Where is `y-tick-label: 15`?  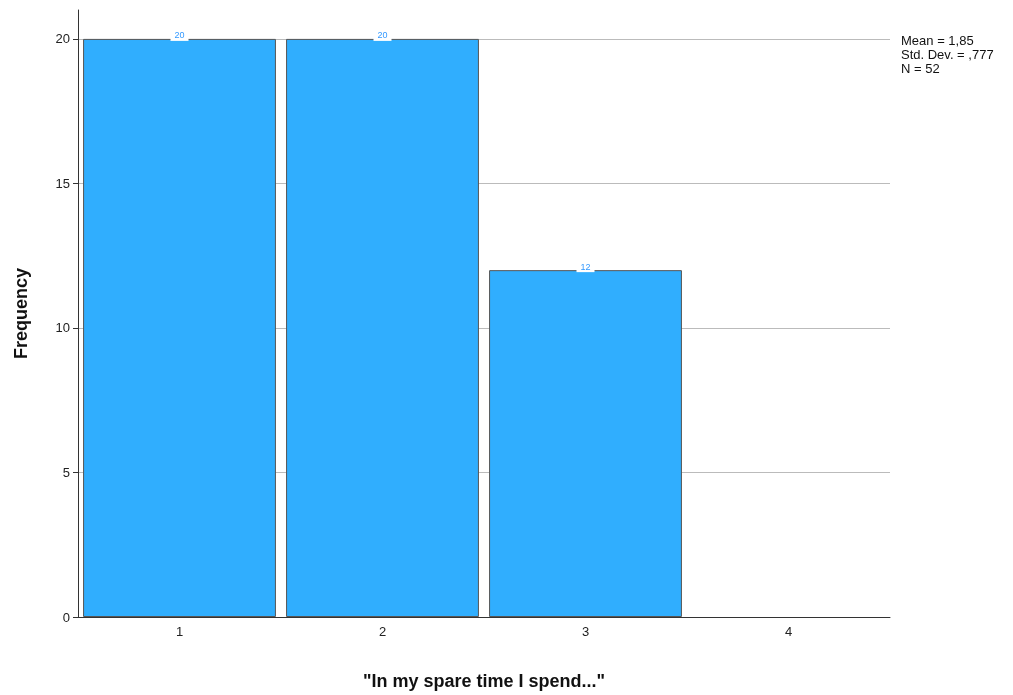 y-tick-label: 15 is located at coordinates (62, 183).